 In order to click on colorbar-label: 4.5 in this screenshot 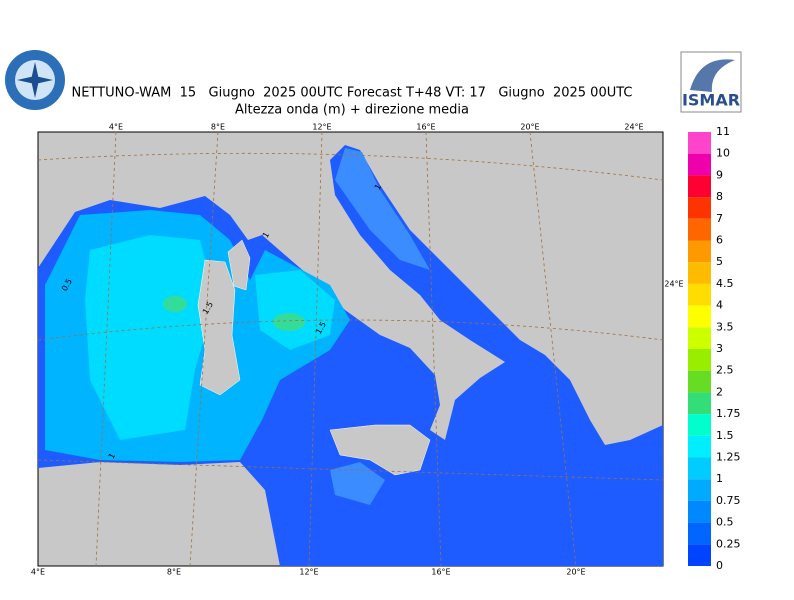, I will do `click(725, 283)`.